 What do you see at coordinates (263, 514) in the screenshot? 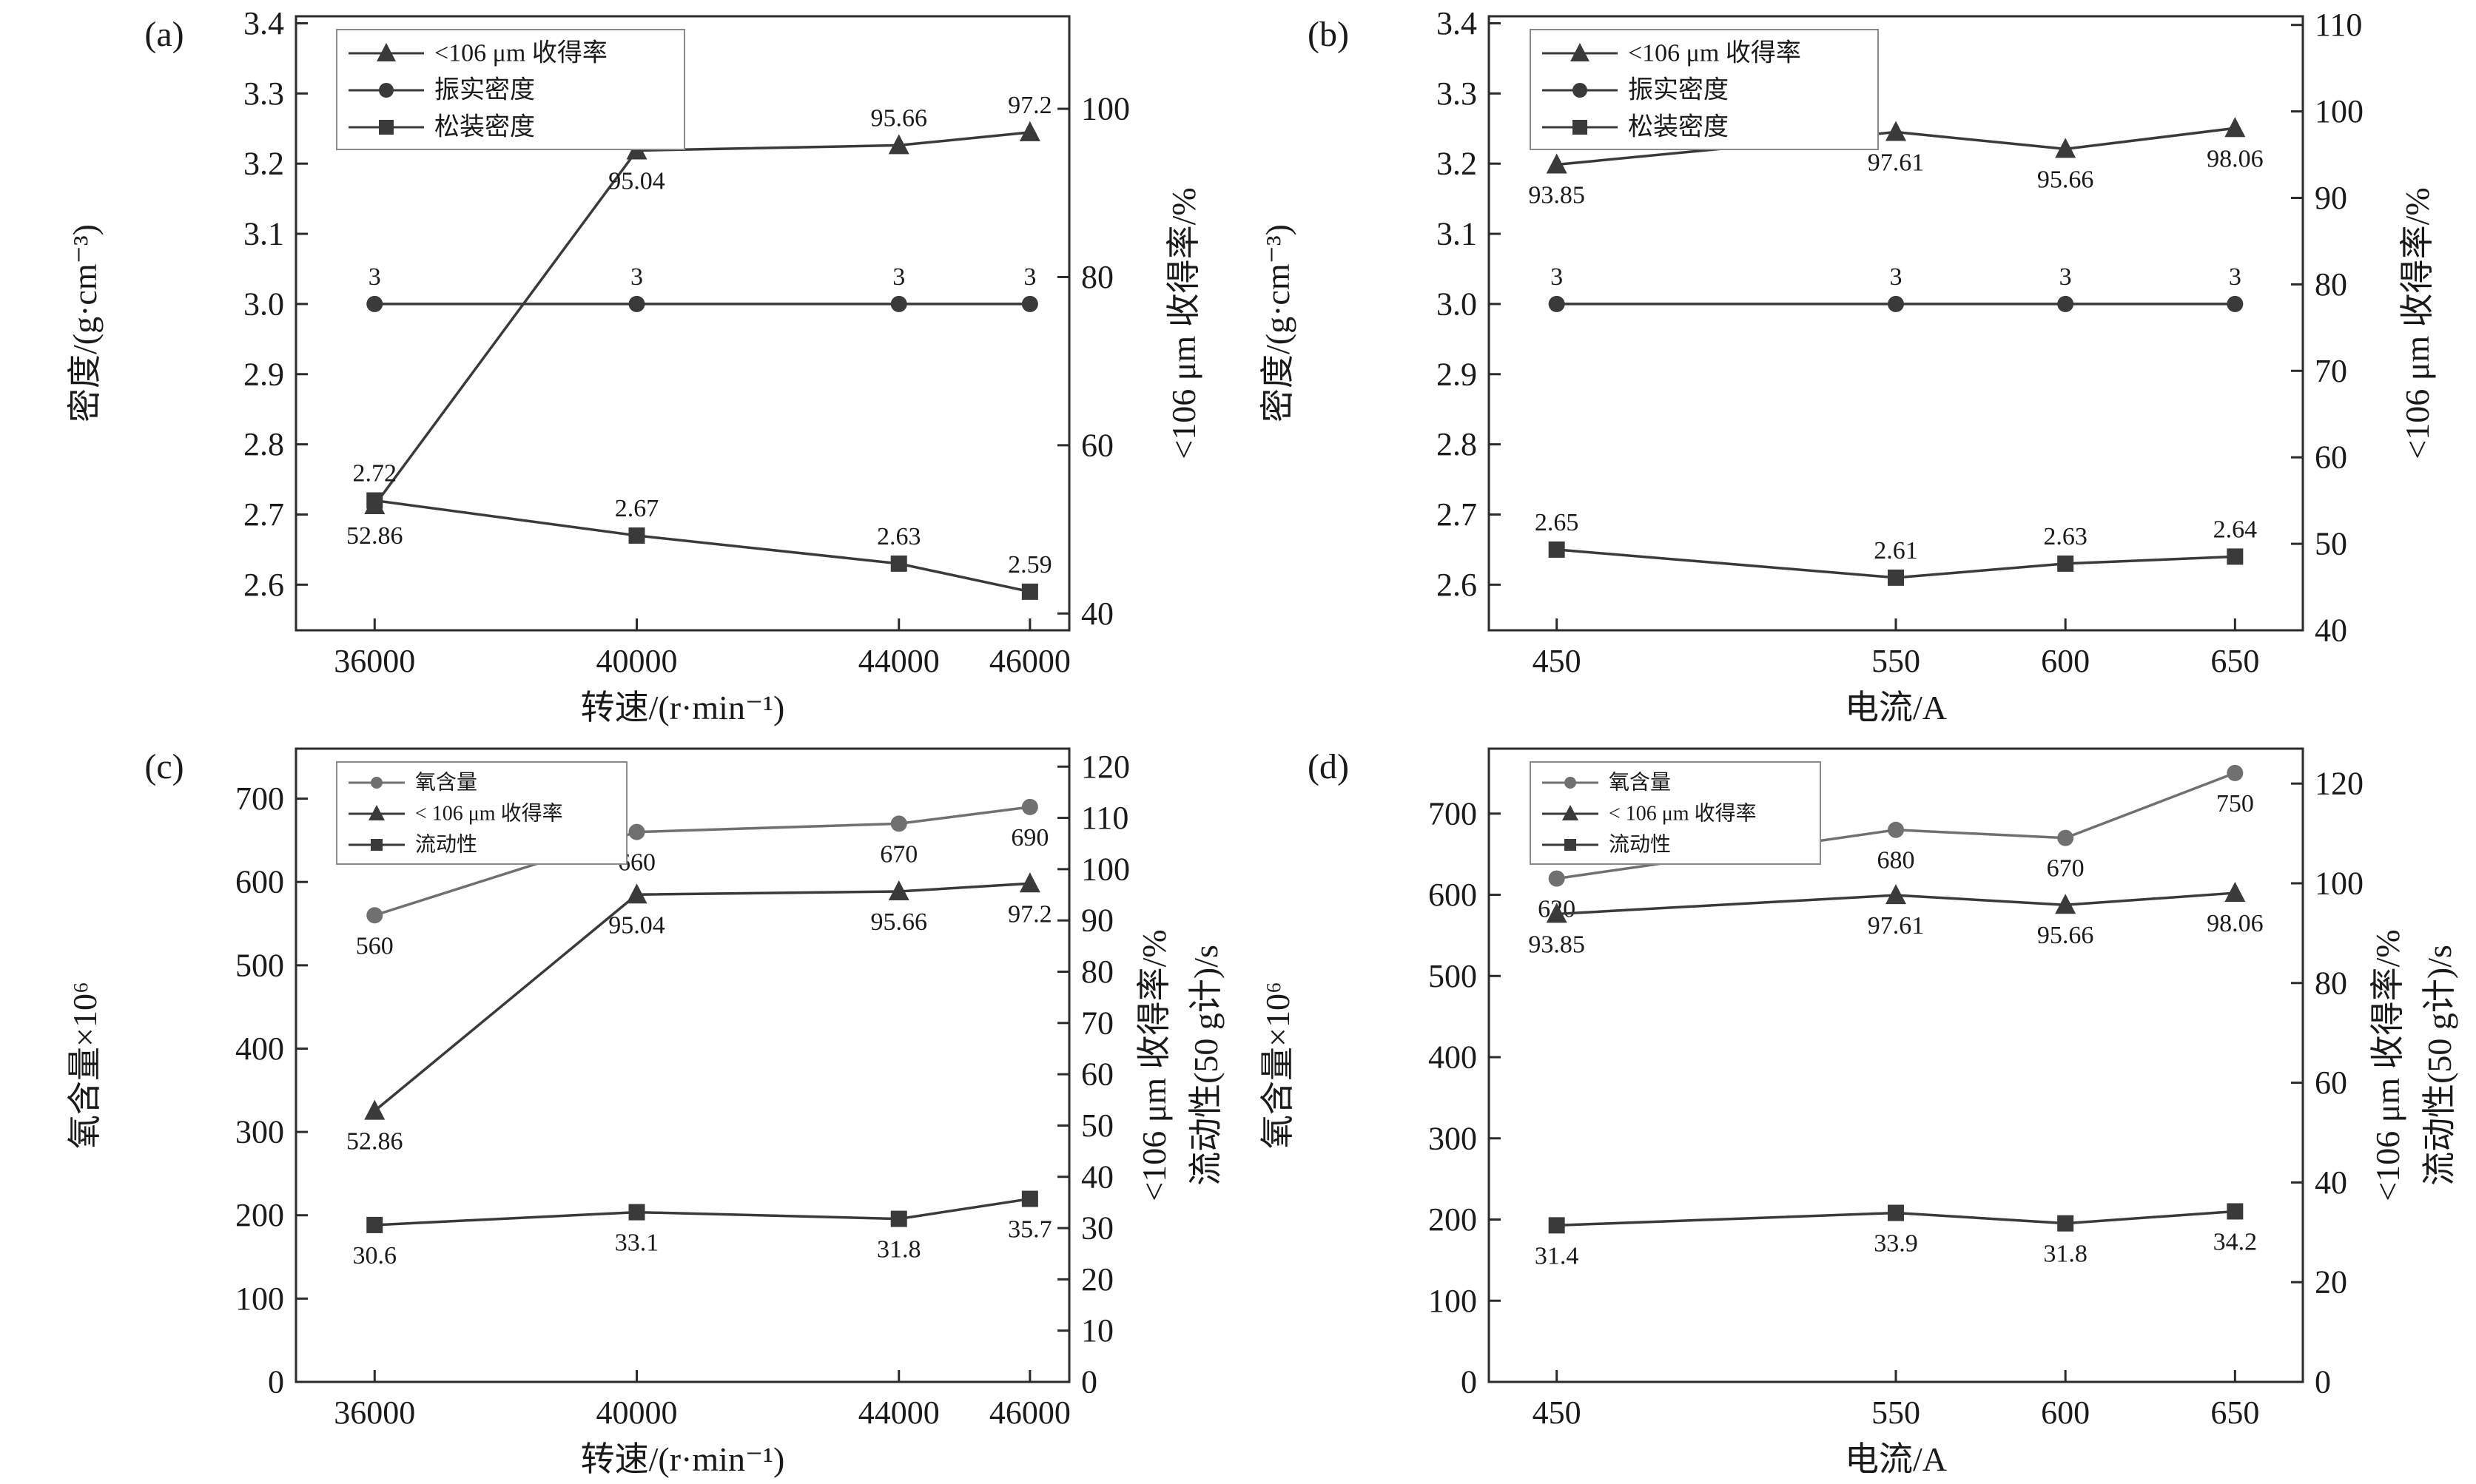
I see `y-left-tick-label: 2.7` at bounding box center [263, 514].